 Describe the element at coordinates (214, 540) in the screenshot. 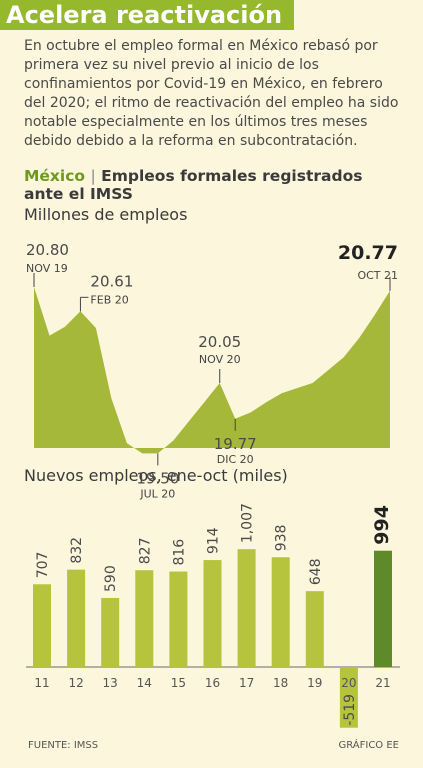

I see `bar-value-label: 914` at that location.